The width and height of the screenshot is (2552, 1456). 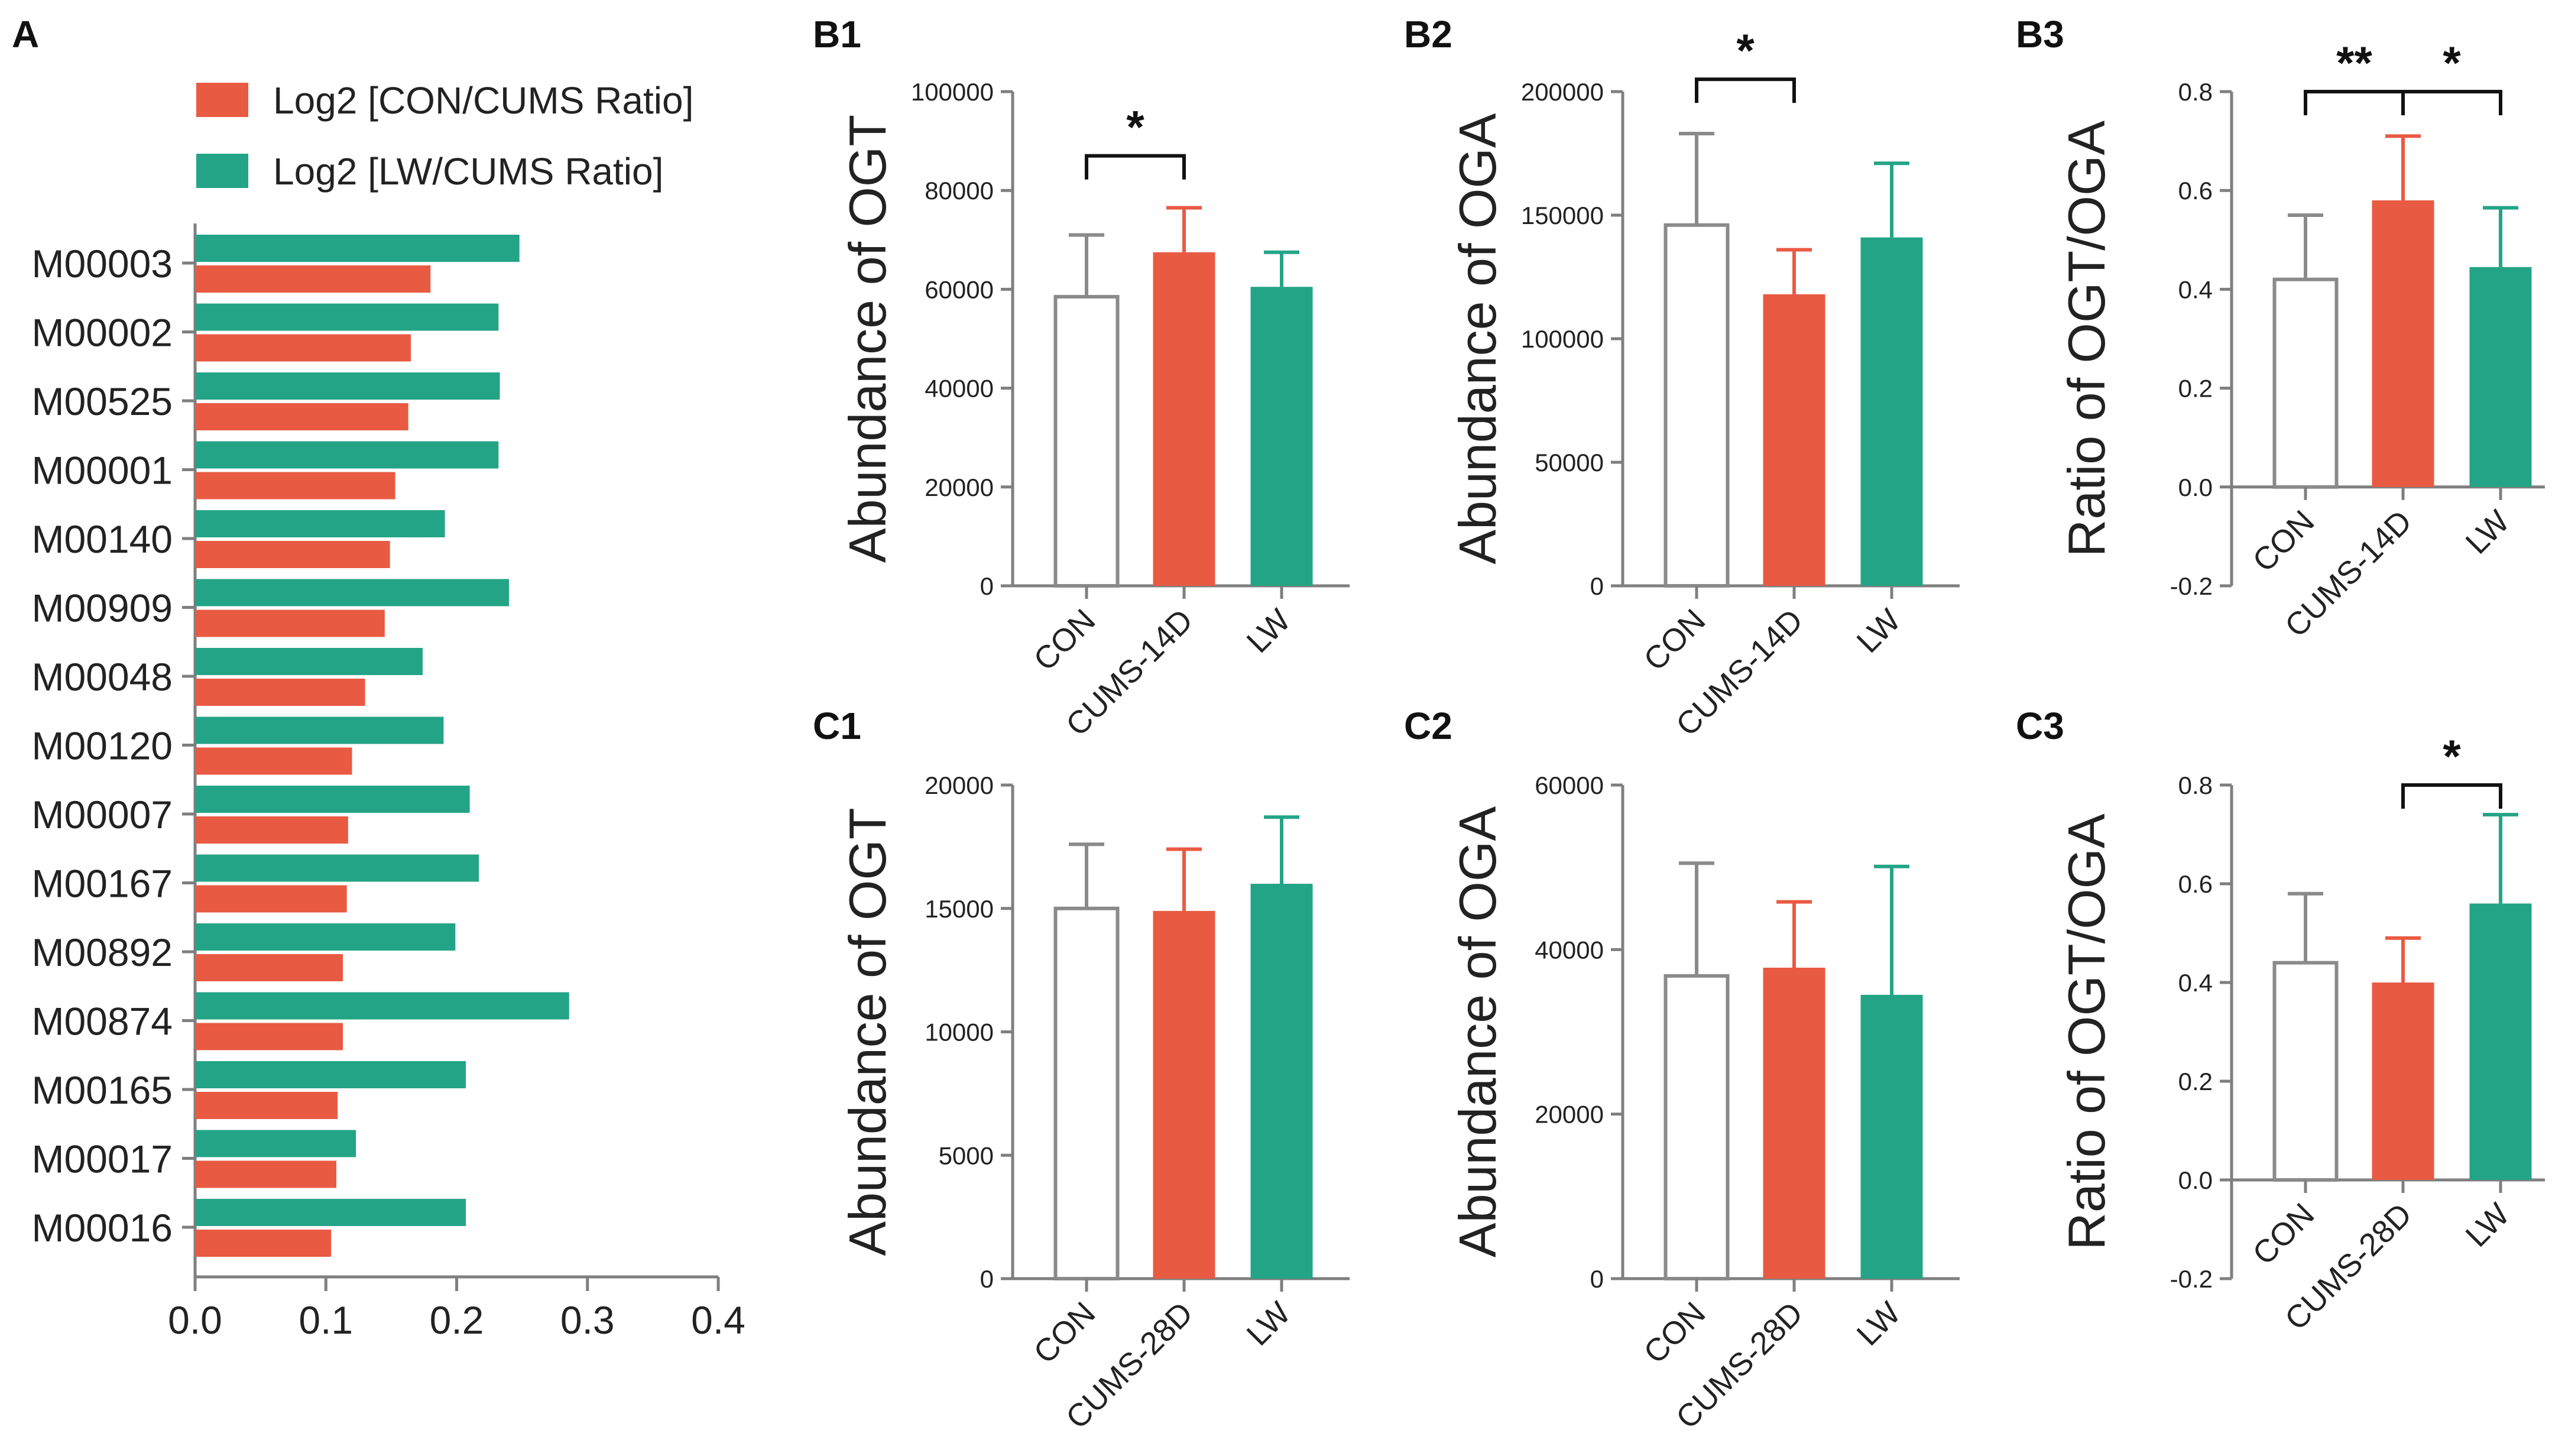 I want to click on x-tick-label: 0.4, so click(x=718, y=1320).